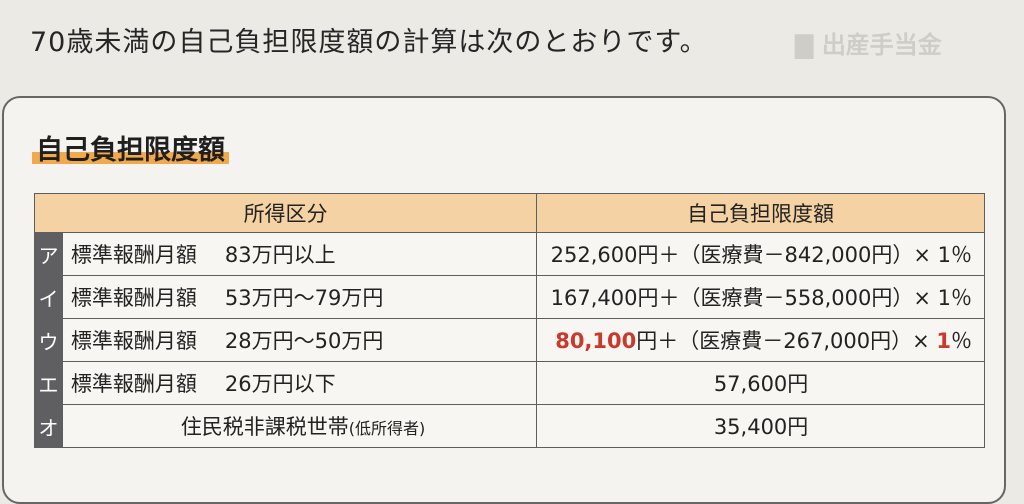 The height and width of the screenshot is (504, 1024). I want to click on header-limit-amount: 自己負担限度額, so click(760, 213).